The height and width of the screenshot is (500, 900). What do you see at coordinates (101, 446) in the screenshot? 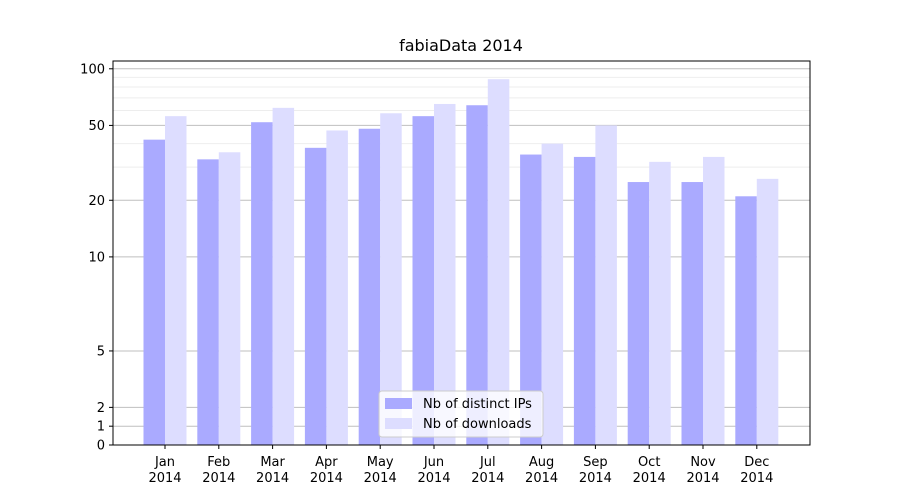
I see `y-tick-label: 0` at bounding box center [101, 446].